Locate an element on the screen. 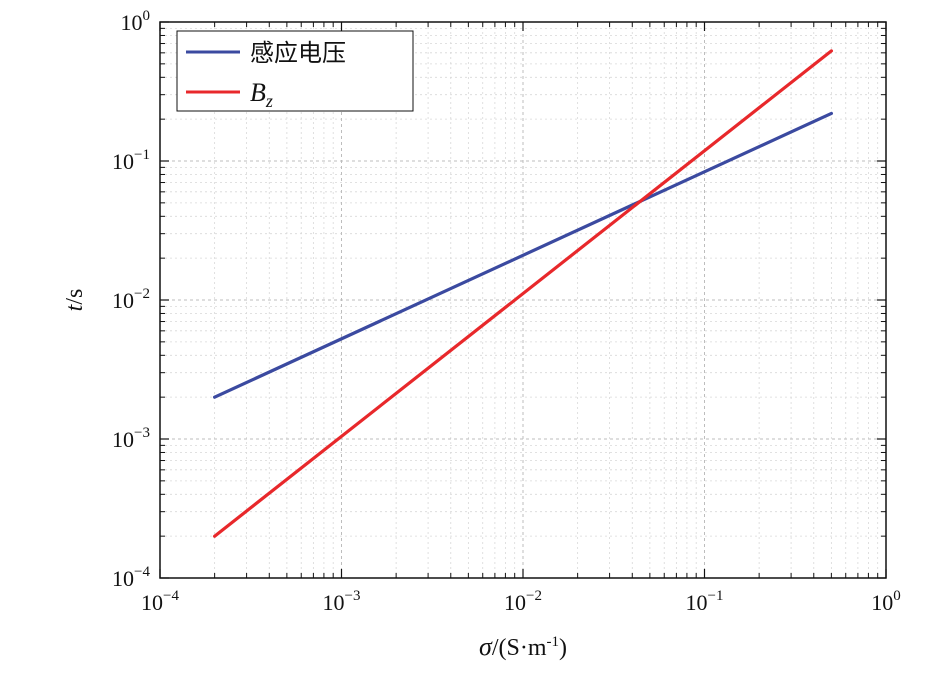  x-tick-label: 10⁻³ is located at coordinates (342, 601).